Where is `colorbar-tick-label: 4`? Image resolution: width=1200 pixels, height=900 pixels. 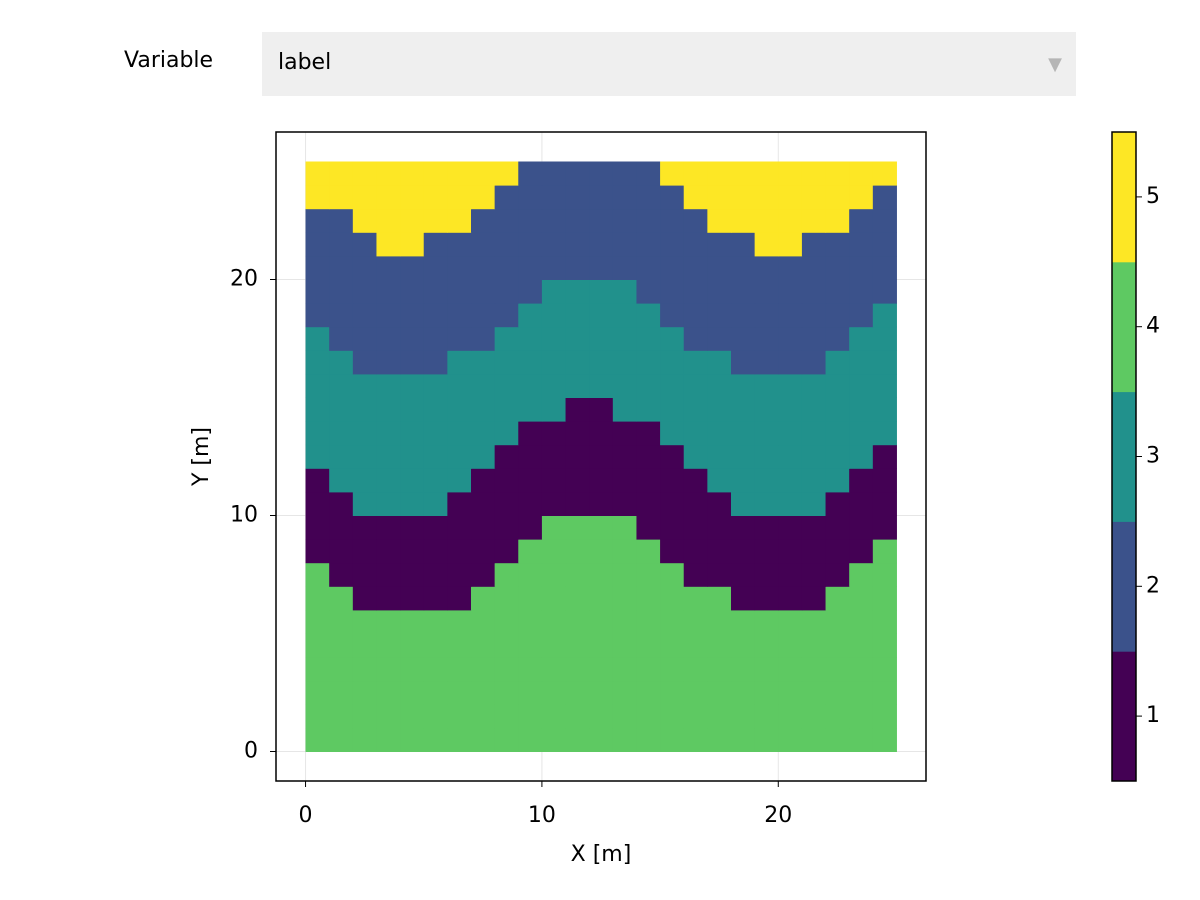
colorbar-tick-label: 4 is located at coordinates (1153, 326).